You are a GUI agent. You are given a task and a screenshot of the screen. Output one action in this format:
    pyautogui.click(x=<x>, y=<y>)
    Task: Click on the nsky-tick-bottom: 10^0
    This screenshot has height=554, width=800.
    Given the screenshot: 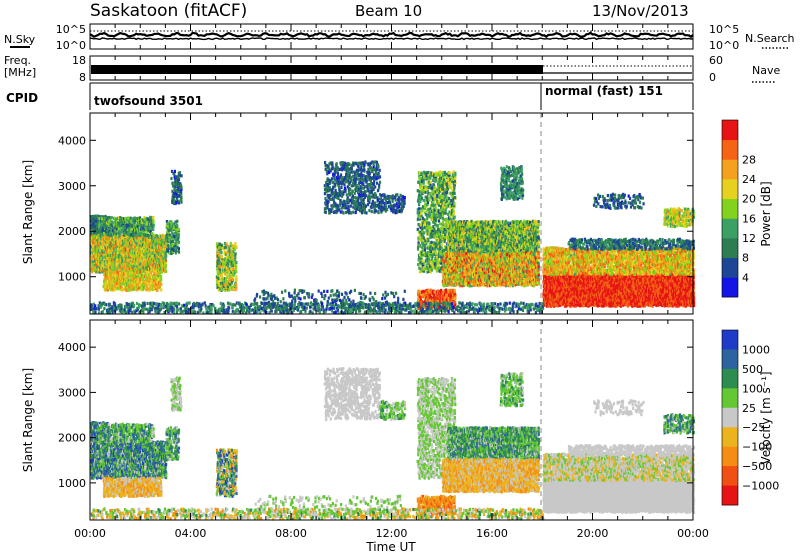 What is the action you would take?
    pyautogui.click(x=71, y=45)
    